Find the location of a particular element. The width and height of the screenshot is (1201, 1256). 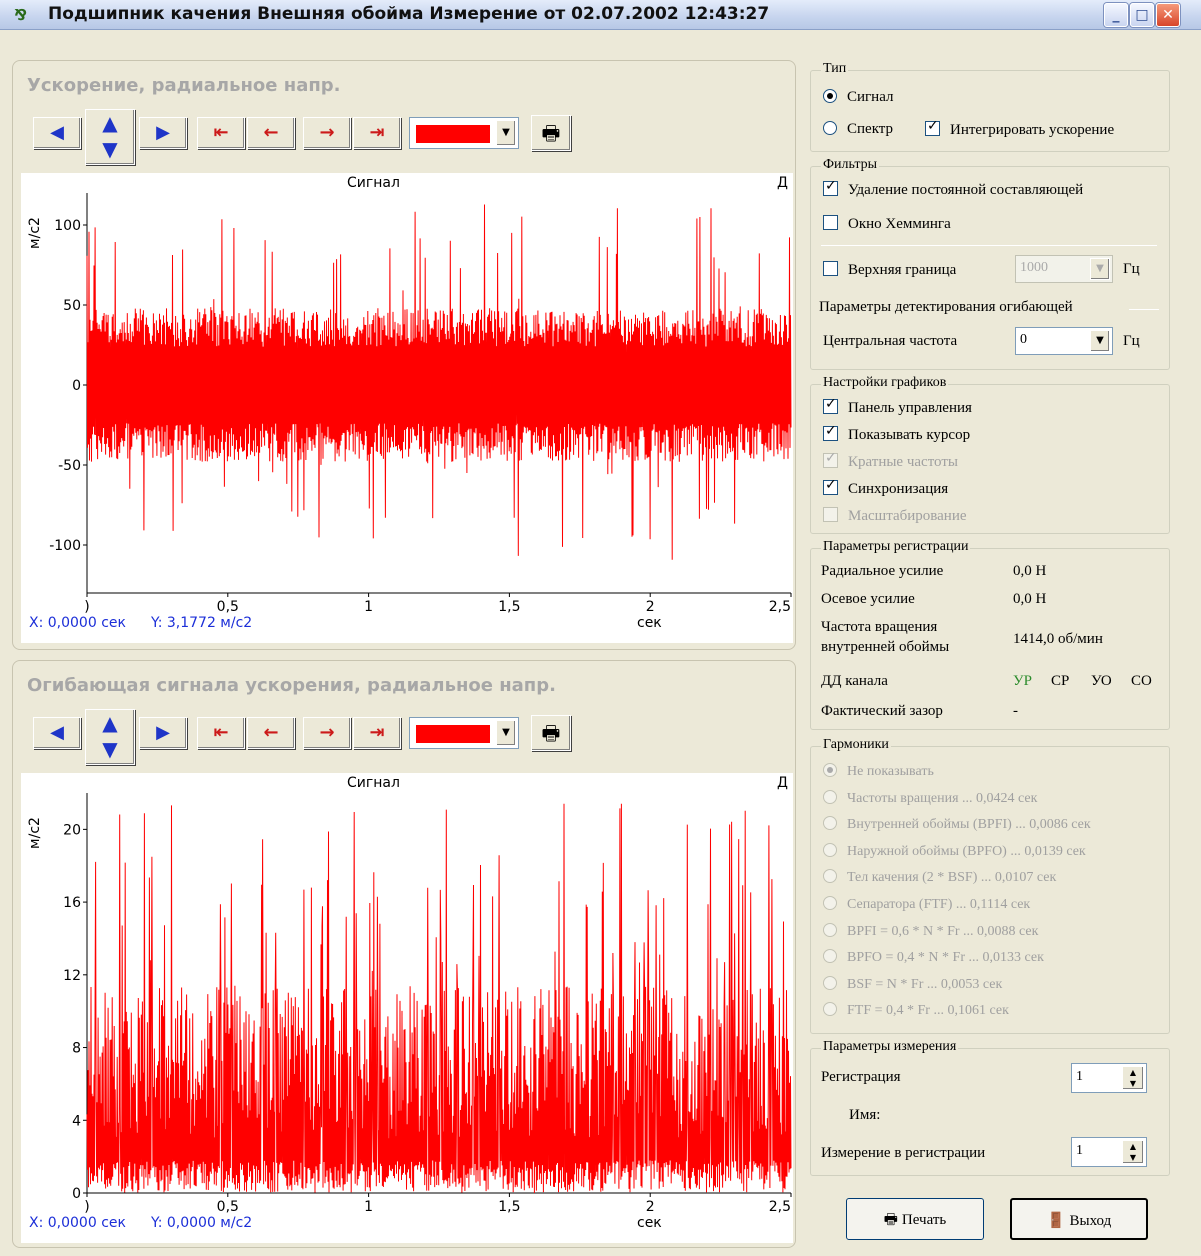

center-frequency-select: 0 ▼ is located at coordinates (1064, 341).